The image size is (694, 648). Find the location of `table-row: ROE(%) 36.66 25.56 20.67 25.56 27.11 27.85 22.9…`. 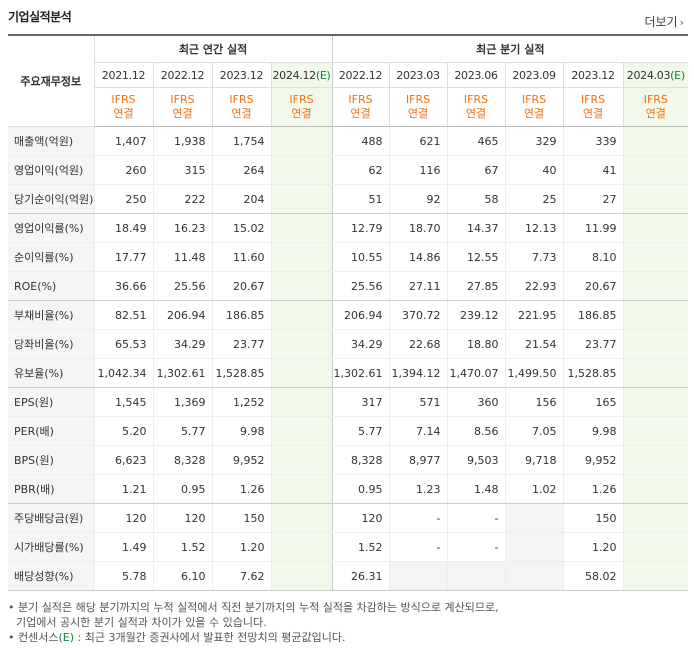

table-row: ROE(%) 36.66 25.56 20.67 25.56 27.11 27.85 22.9… is located at coordinates (348, 286).